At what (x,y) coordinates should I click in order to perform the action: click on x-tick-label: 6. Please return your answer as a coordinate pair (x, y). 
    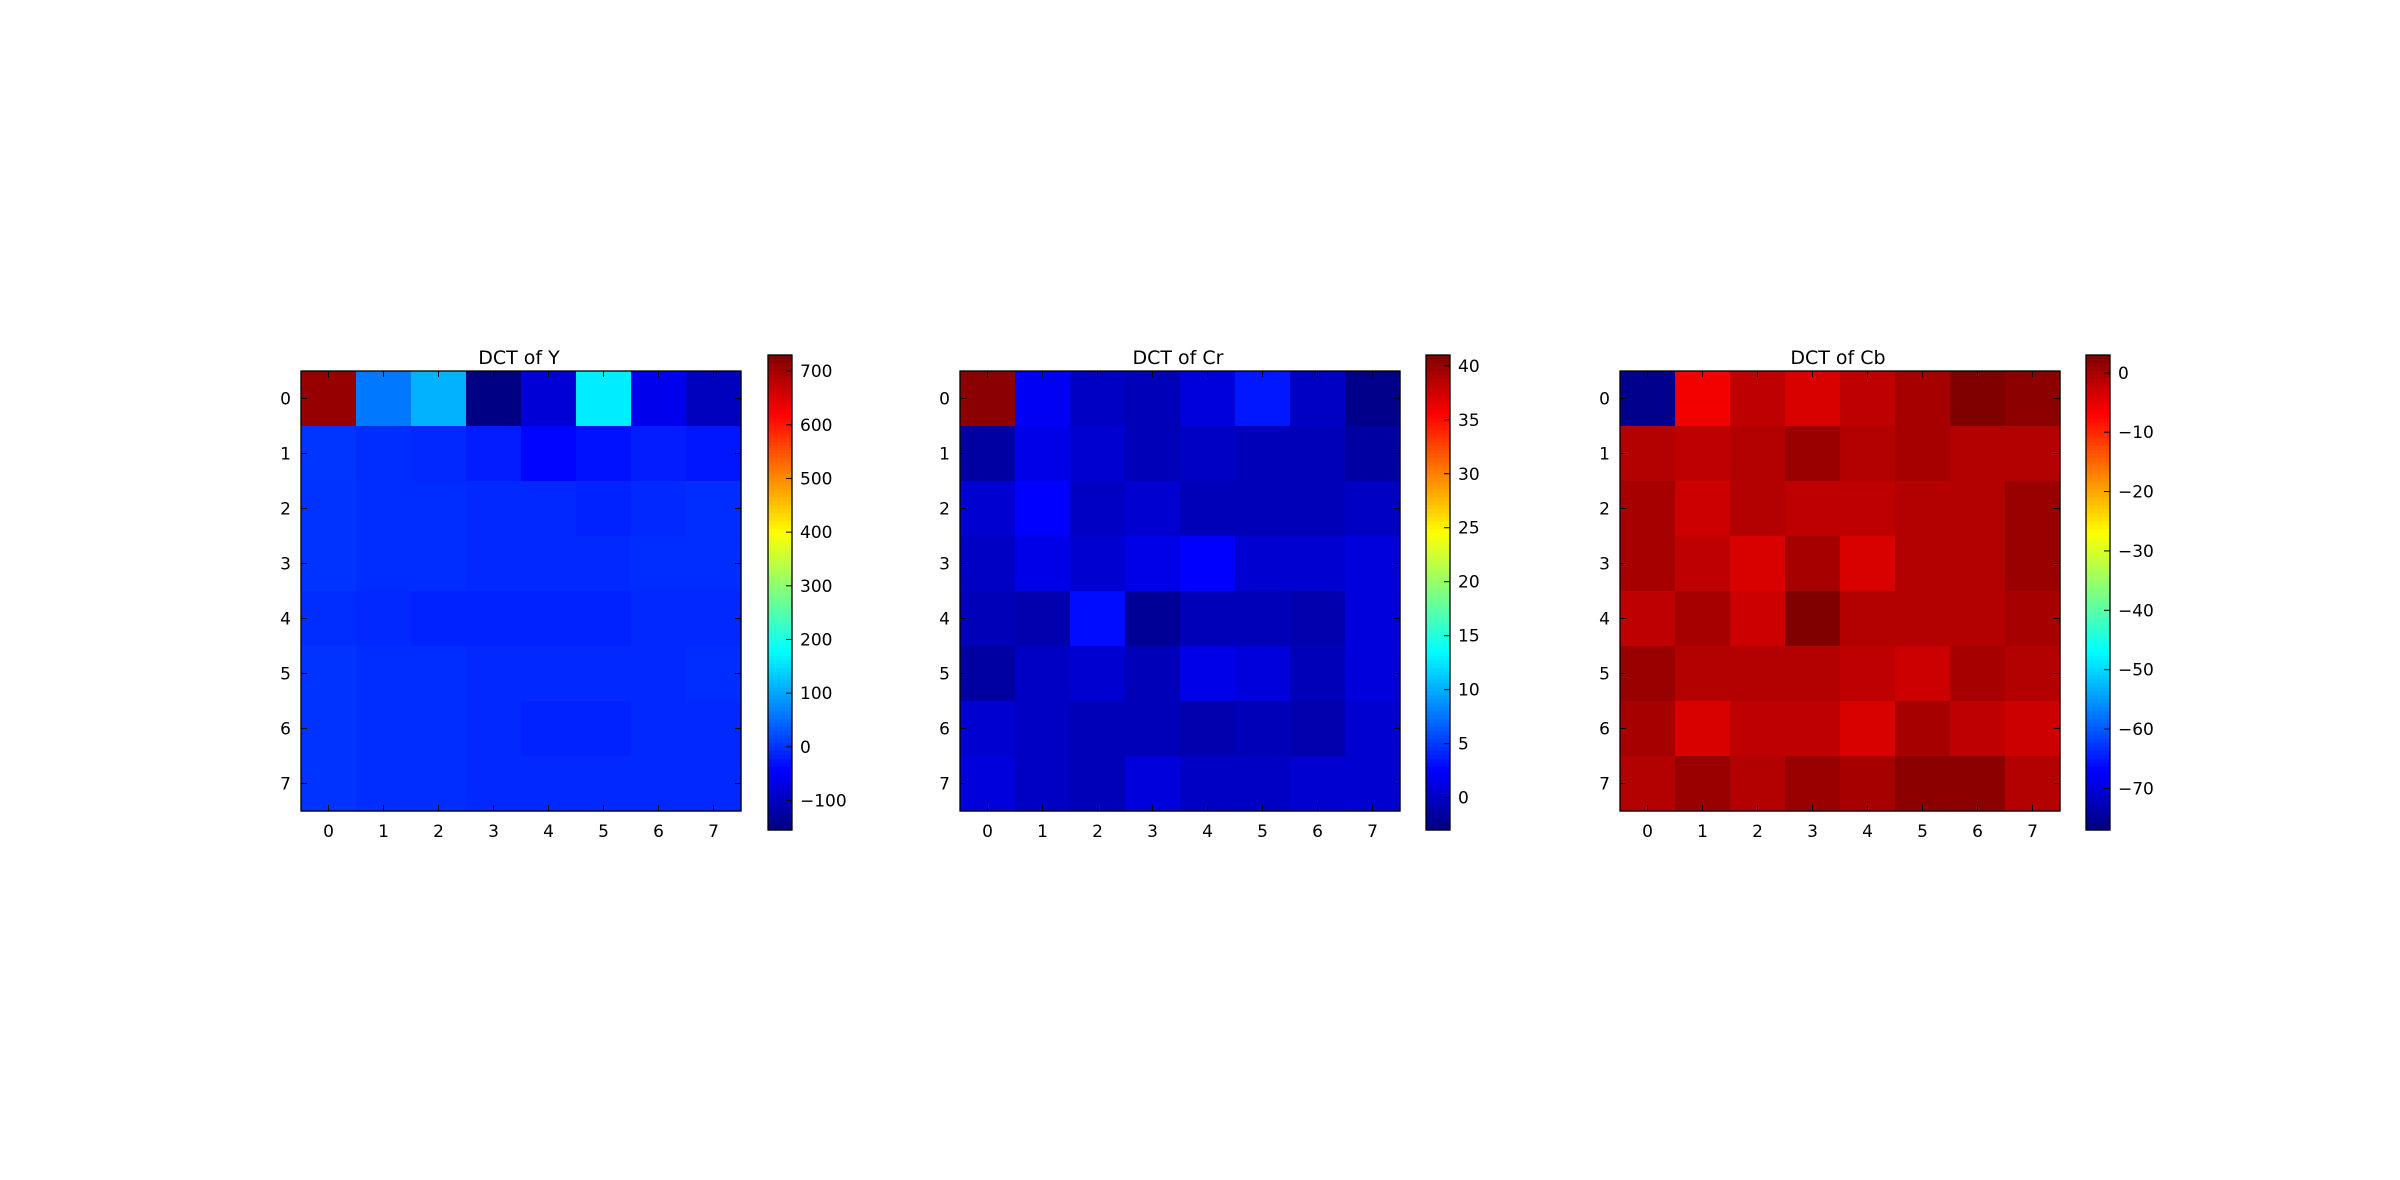
    Looking at the image, I should click on (658, 832).